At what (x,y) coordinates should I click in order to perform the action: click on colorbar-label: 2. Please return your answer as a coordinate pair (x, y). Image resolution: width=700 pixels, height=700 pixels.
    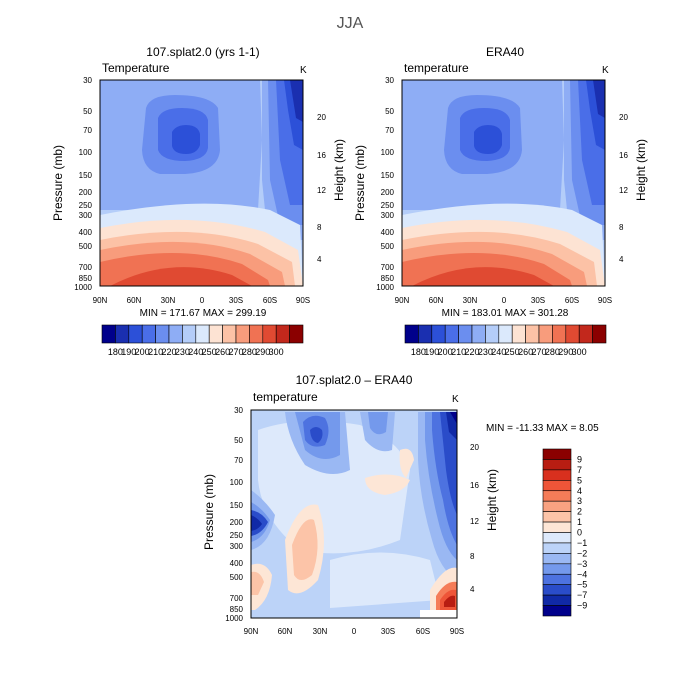
    Looking at the image, I should click on (579, 512).